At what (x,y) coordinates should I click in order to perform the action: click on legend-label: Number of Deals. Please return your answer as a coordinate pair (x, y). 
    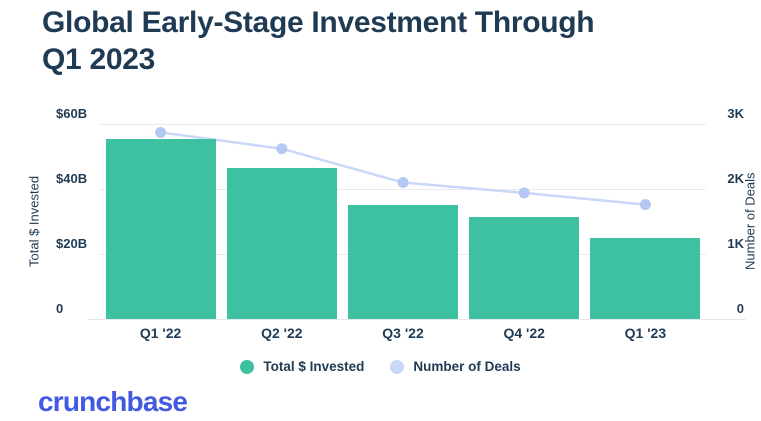
    Looking at the image, I should click on (467, 366).